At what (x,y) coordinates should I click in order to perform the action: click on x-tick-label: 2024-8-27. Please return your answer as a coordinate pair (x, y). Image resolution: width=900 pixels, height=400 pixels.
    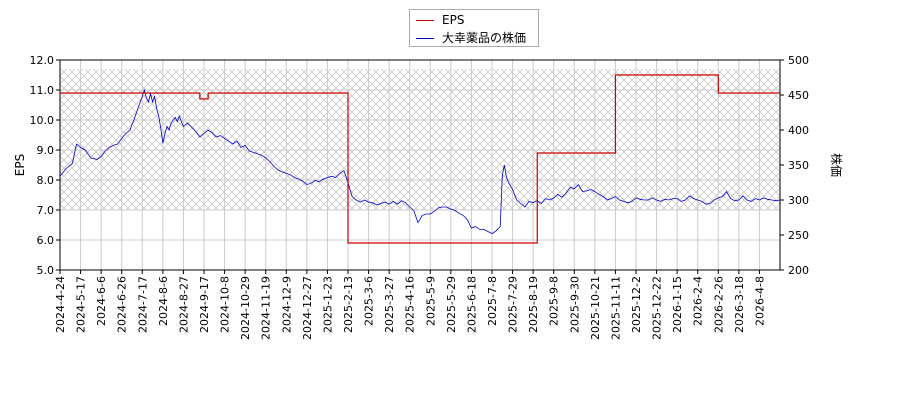
    Looking at the image, I should click on (183, 304).